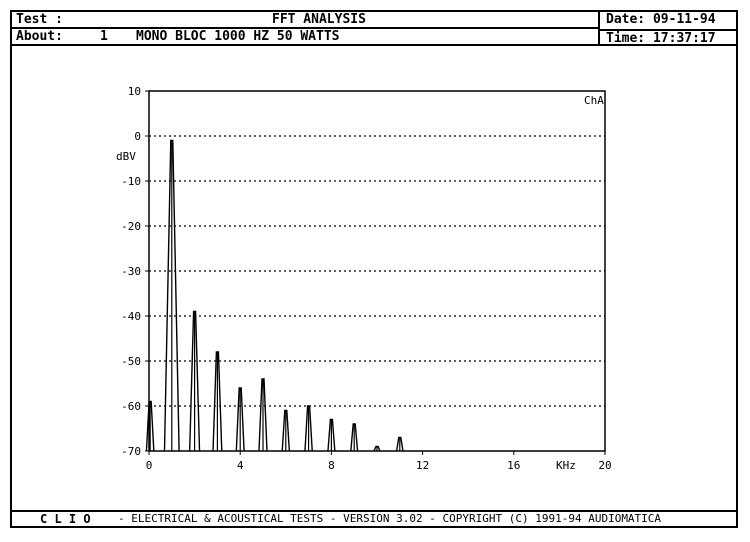 The image size is (750, 542). Describe the element at coordinates (126, 156) in the screenshot. I see `y-axis-label: dBV` at that location.